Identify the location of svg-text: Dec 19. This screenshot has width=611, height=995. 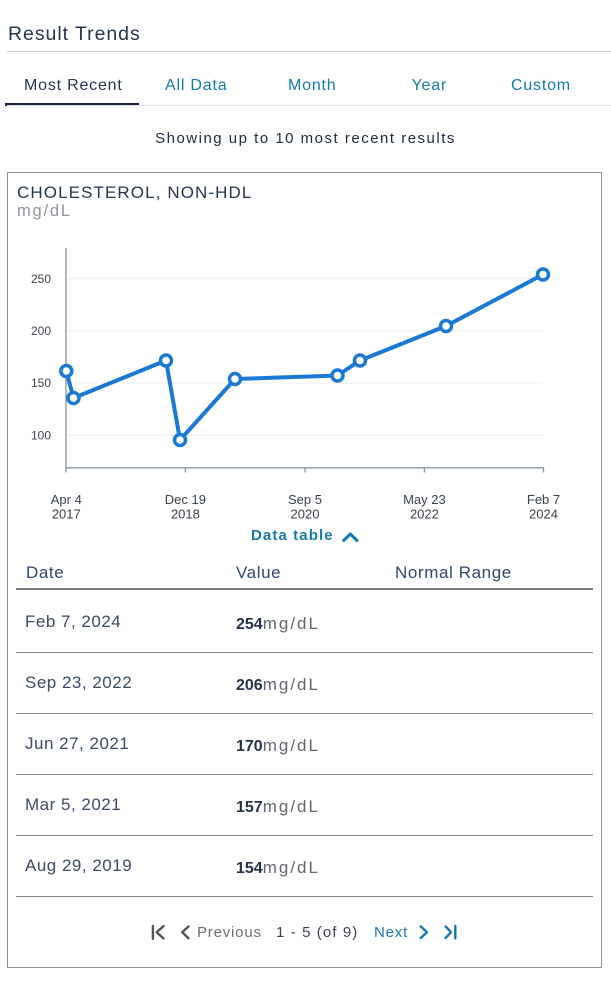
(185, 499).